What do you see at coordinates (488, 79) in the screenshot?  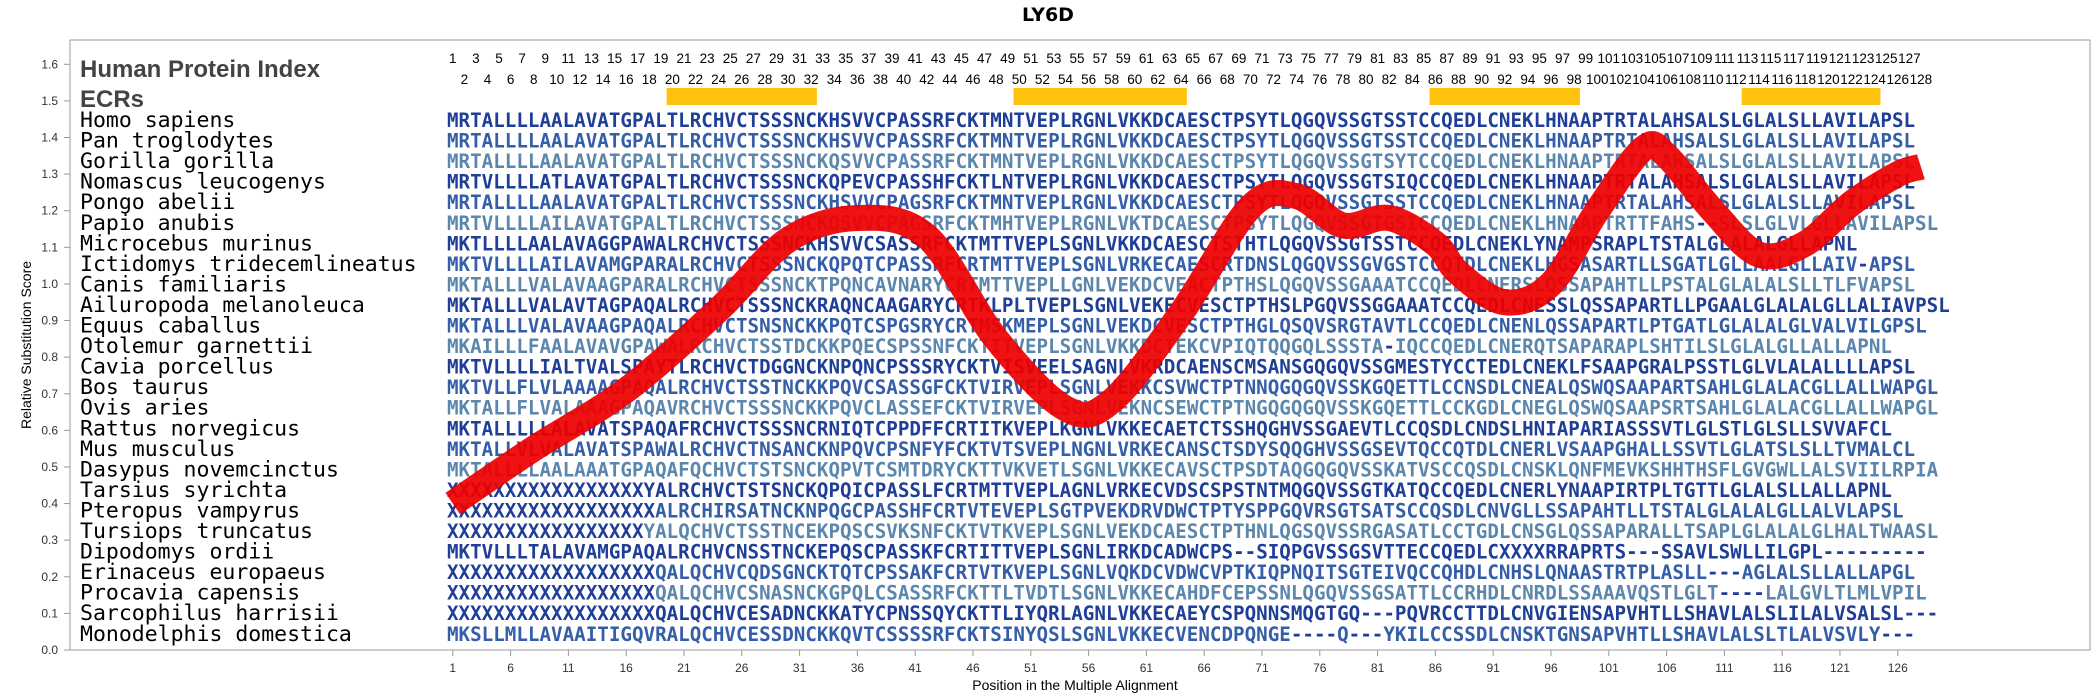 I see `index-number: 4` at bounding box center [488, 79].